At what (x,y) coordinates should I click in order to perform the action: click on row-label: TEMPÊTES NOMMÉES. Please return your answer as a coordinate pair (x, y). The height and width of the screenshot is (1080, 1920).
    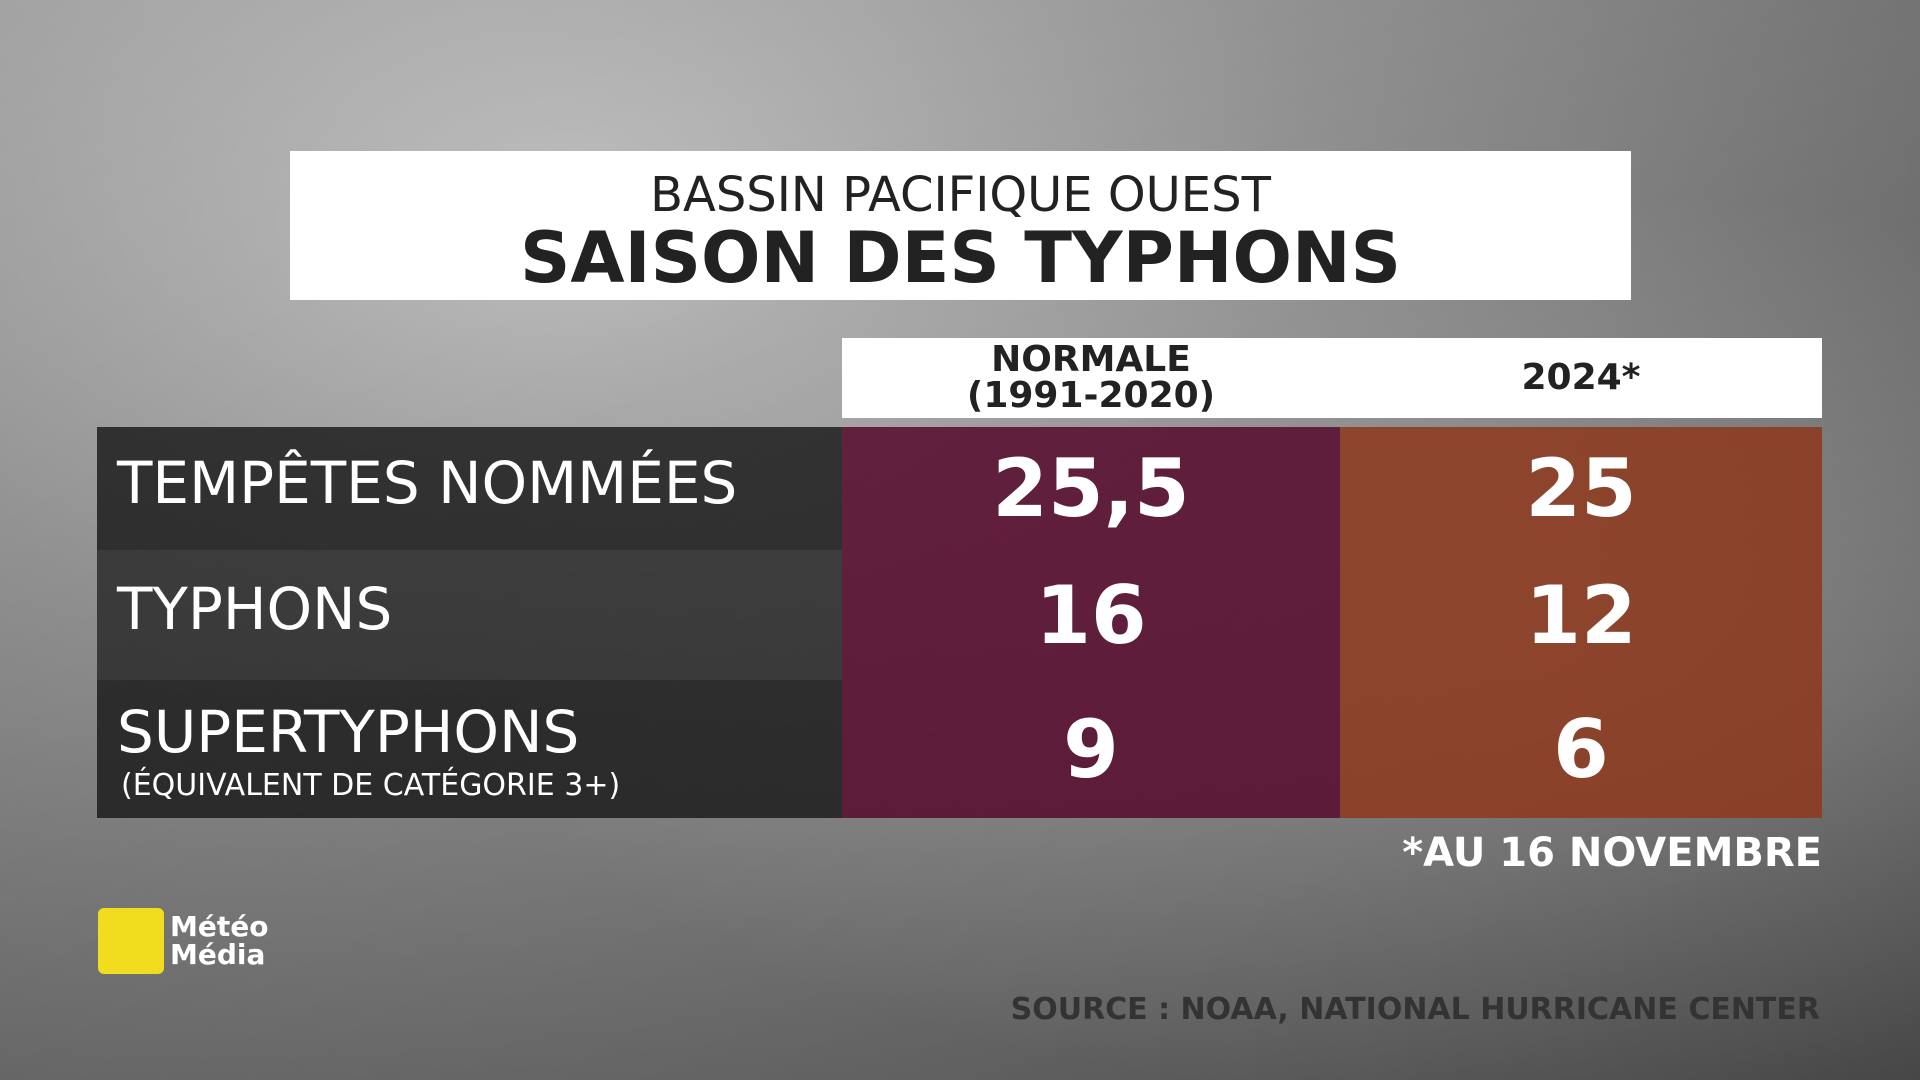
    Looking at the image, I should click on (427, 482).